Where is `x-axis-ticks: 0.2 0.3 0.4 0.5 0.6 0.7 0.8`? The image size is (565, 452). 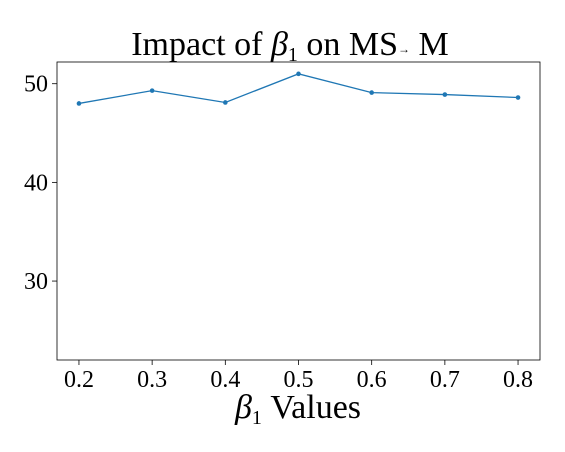
x-axis-ticks: 0.2 0.3 0.4 0.5 0.6 0.7 0.8 is located at coordinates (298, 376).